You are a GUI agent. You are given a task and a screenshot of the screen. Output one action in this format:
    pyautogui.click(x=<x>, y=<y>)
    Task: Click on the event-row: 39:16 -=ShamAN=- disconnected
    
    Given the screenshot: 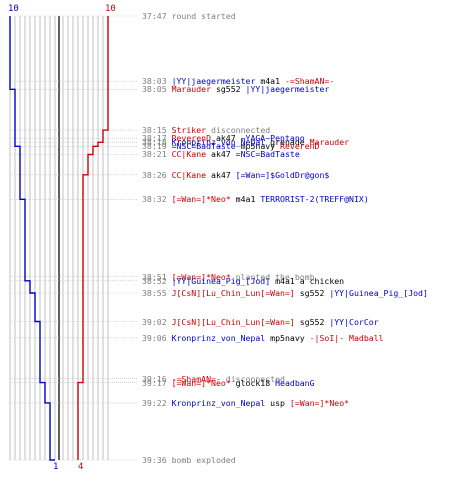 What is the action you would take?
    pyautogui.click(x=213, y=379)
    